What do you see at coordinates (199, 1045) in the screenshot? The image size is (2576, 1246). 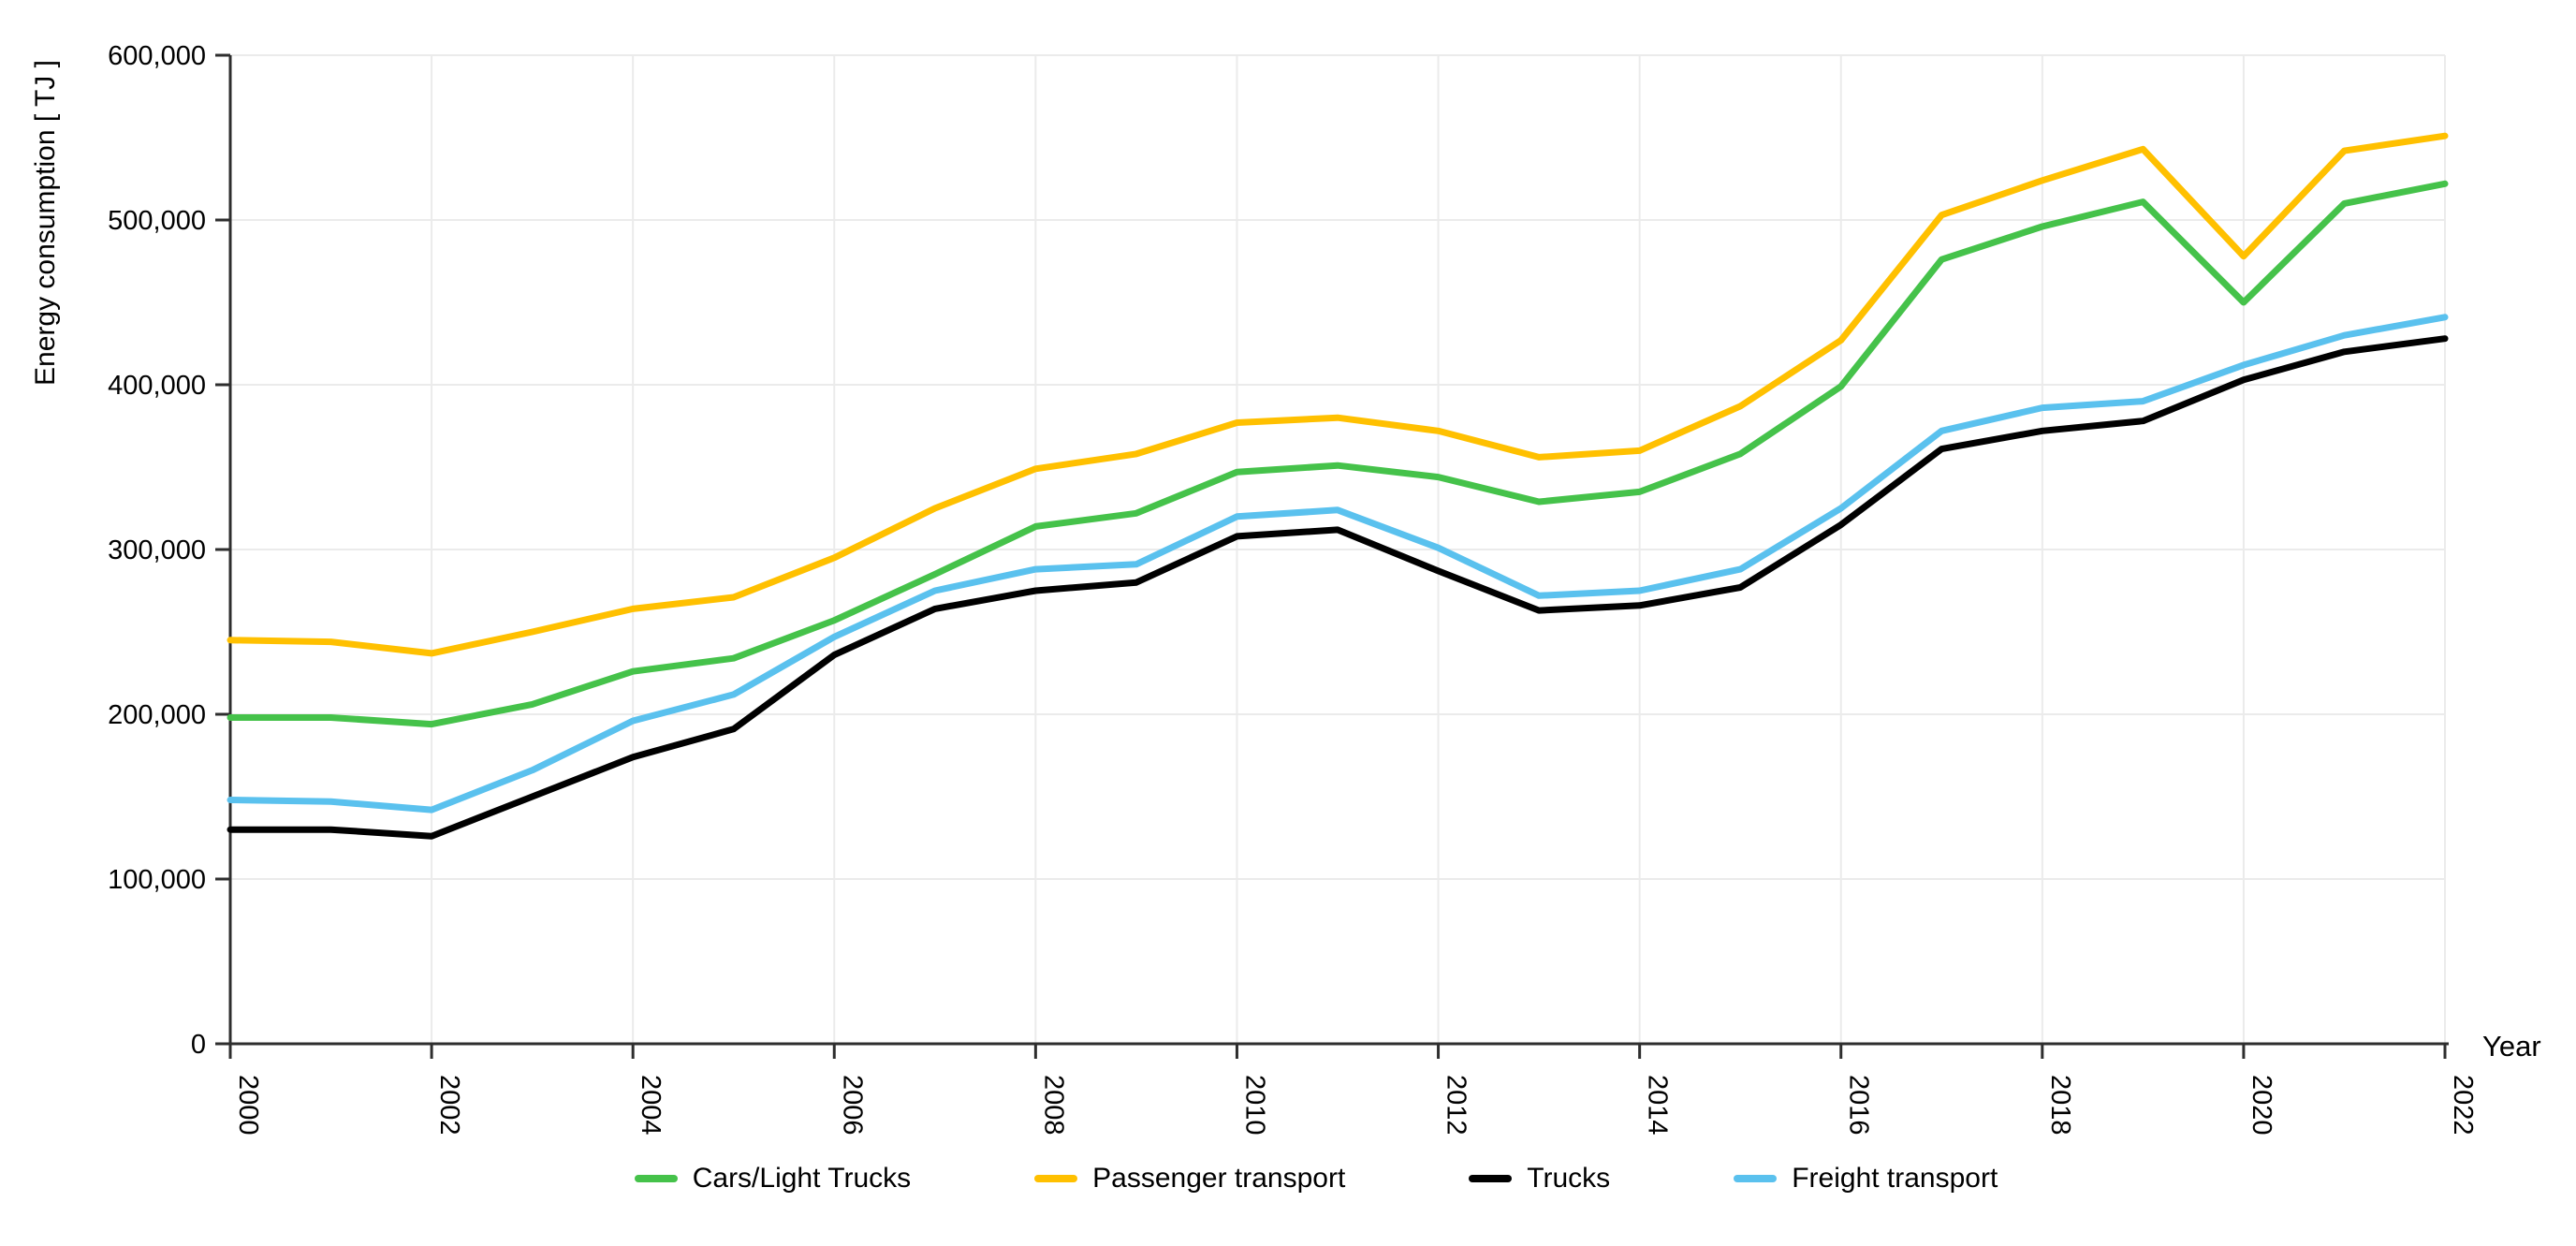 I see `y-tick-label: 0` at bounding box center [199, 1045].